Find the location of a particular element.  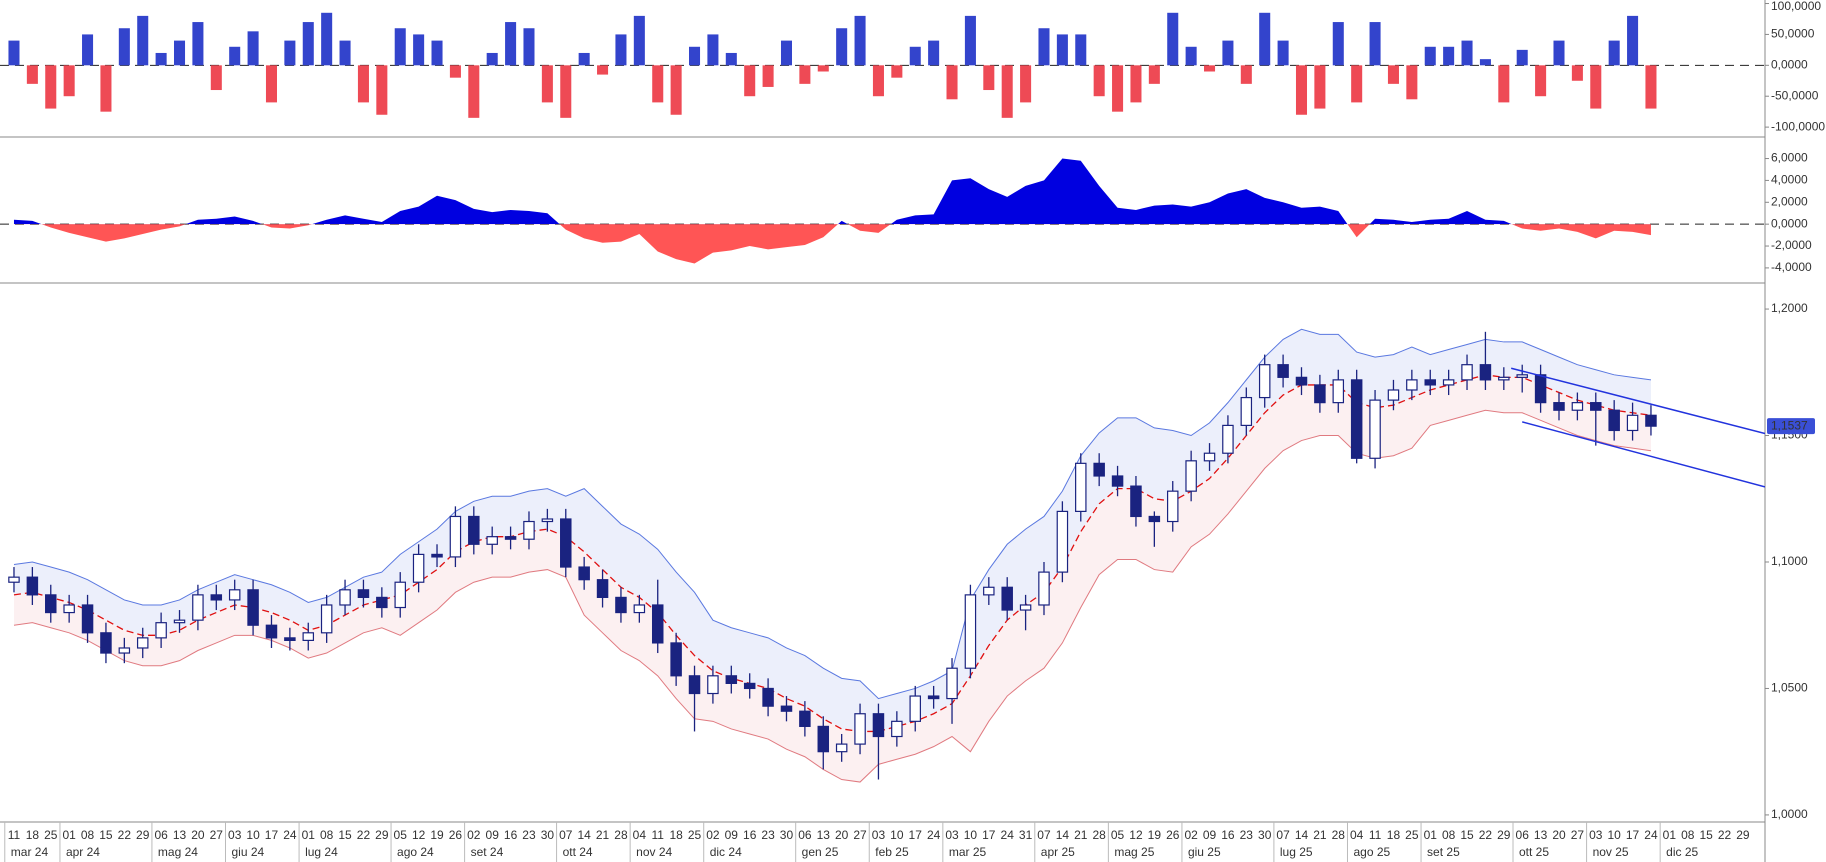

month-label: lug 25 is located at coordinates (1296, 852).